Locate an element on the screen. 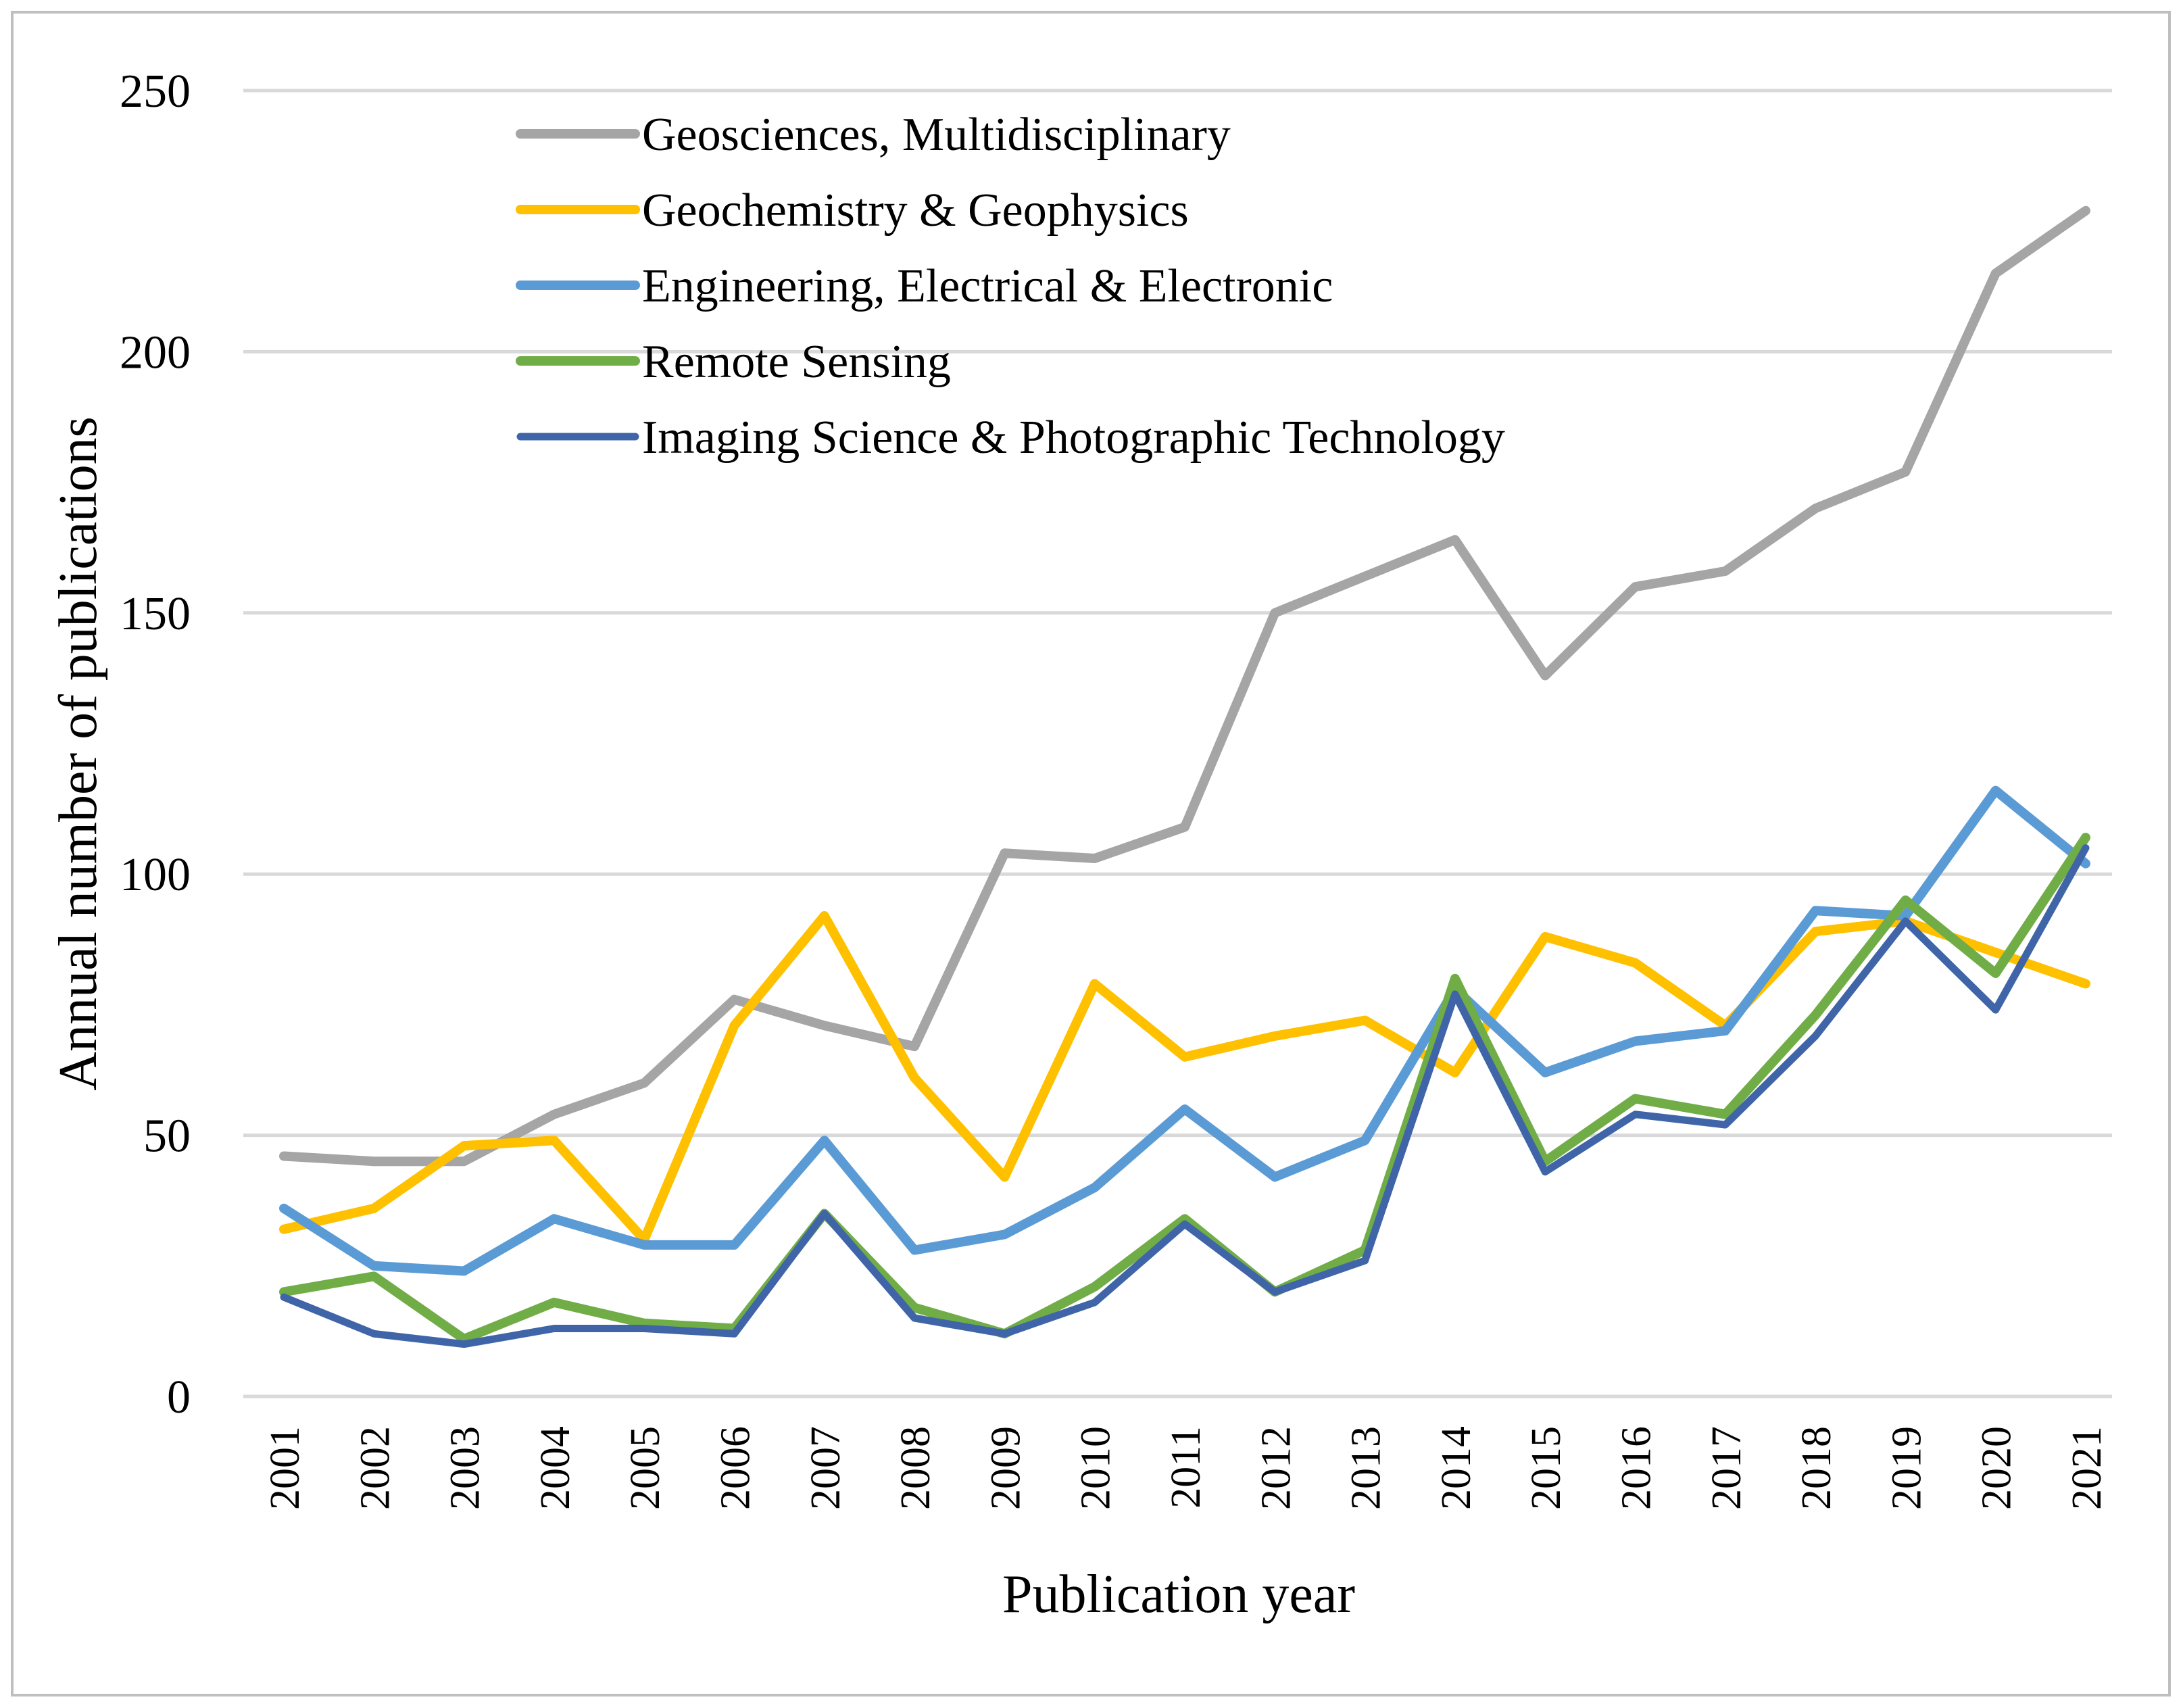 The width and height of the screenshot is (2183, 1708). x-tick-label: 2011 is located at coordinates (1186, 1467).